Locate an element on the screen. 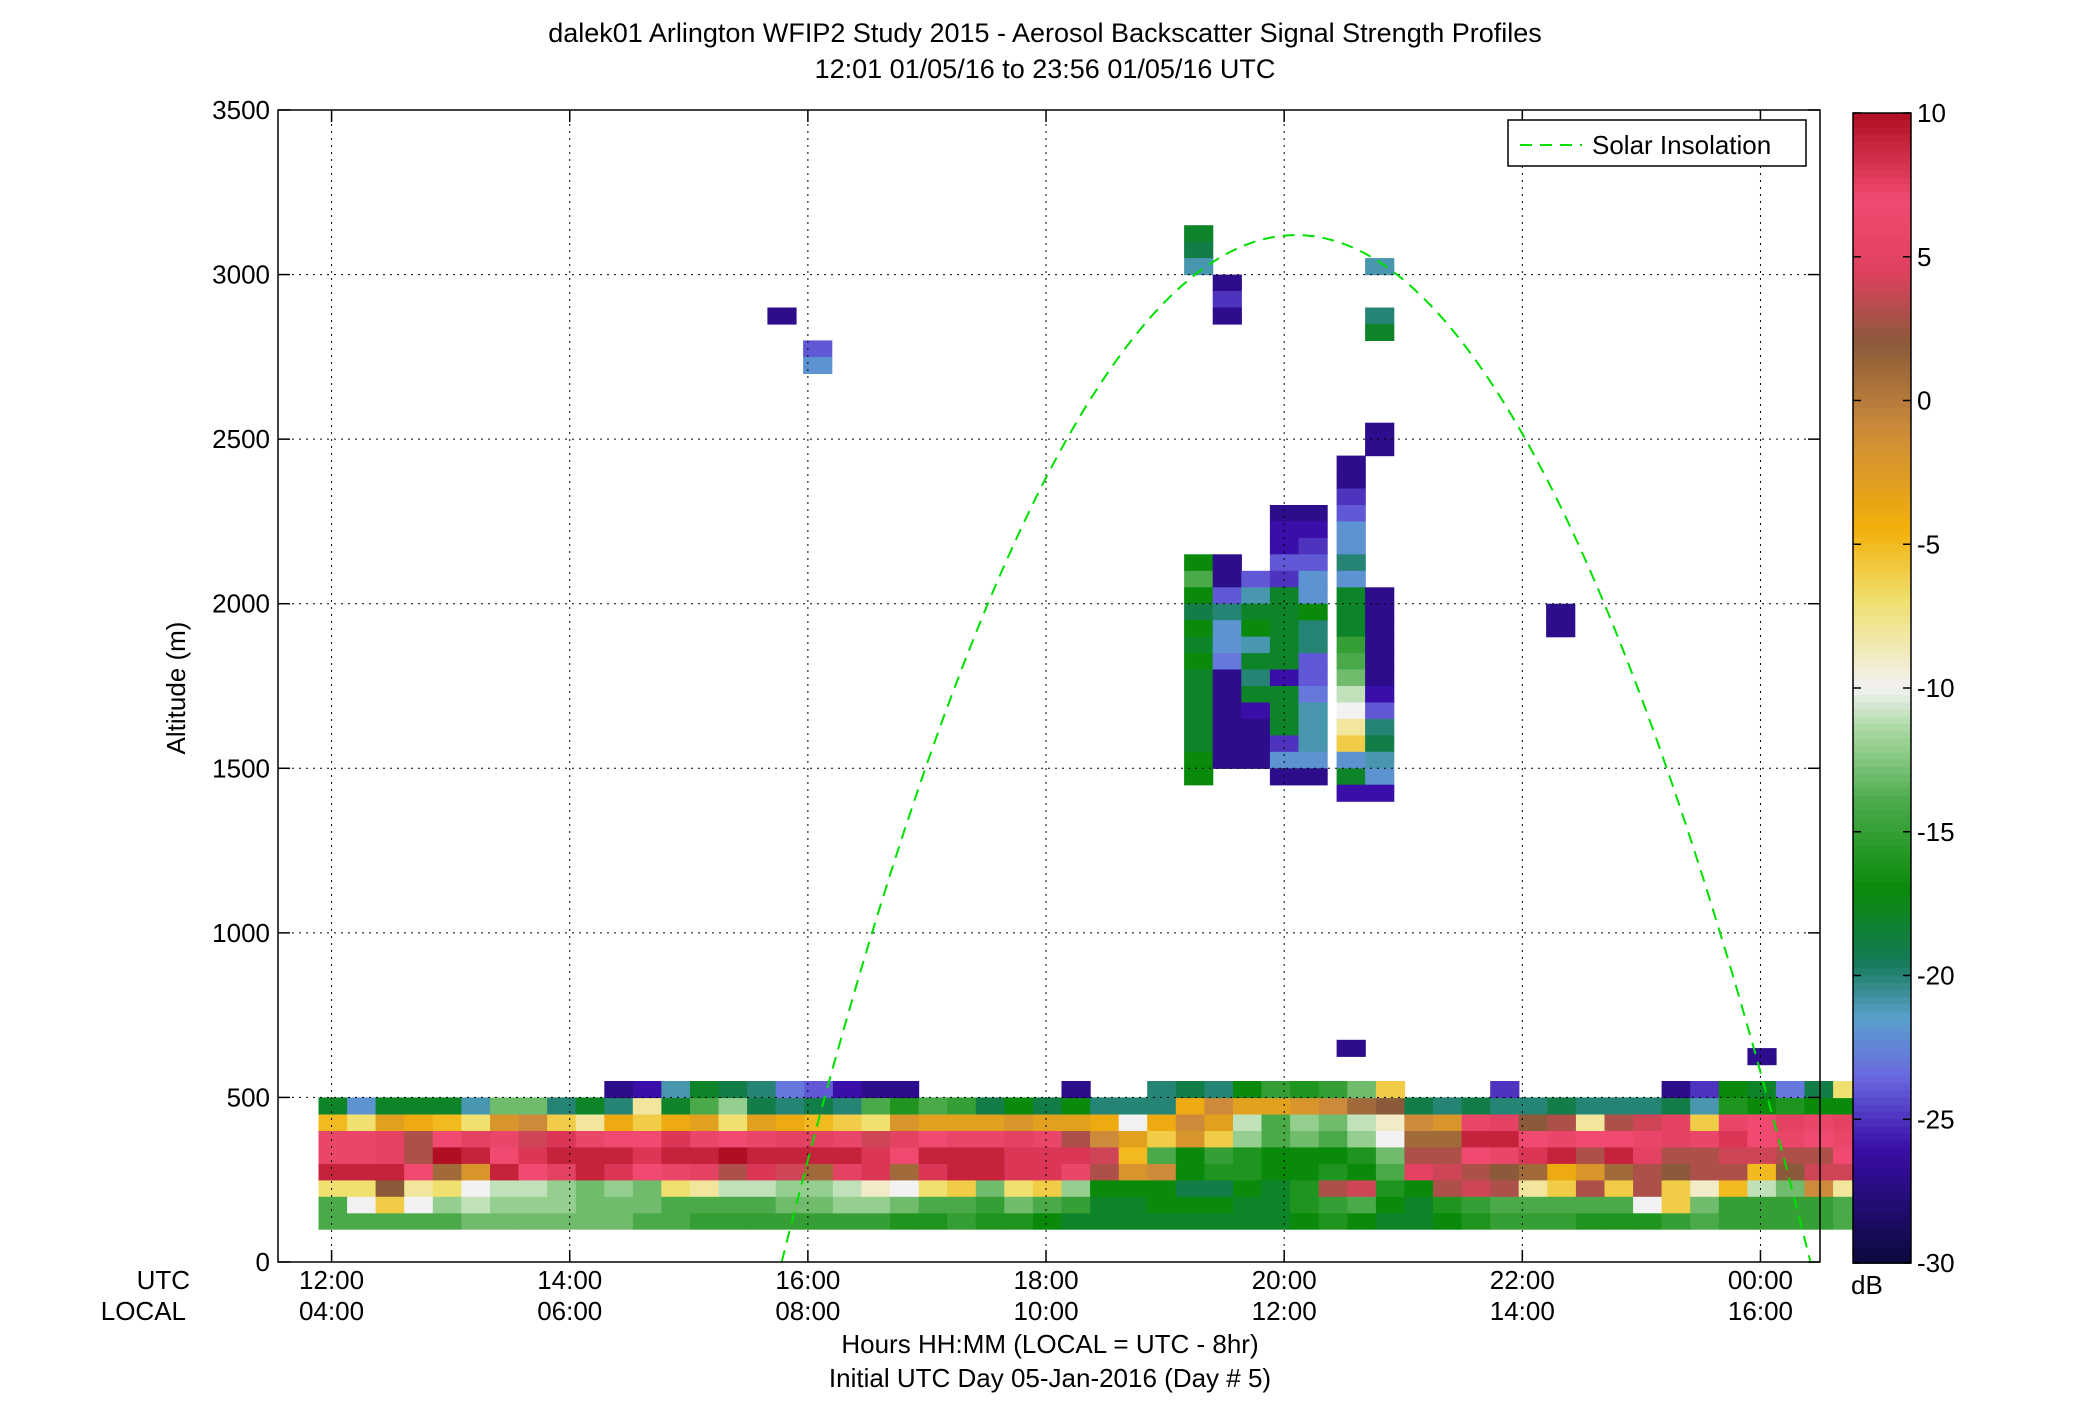 The height and width of the screenshot is (1425, 2098). x-tick-label-local: 10:00 is located at coordinates (1045, 1311).